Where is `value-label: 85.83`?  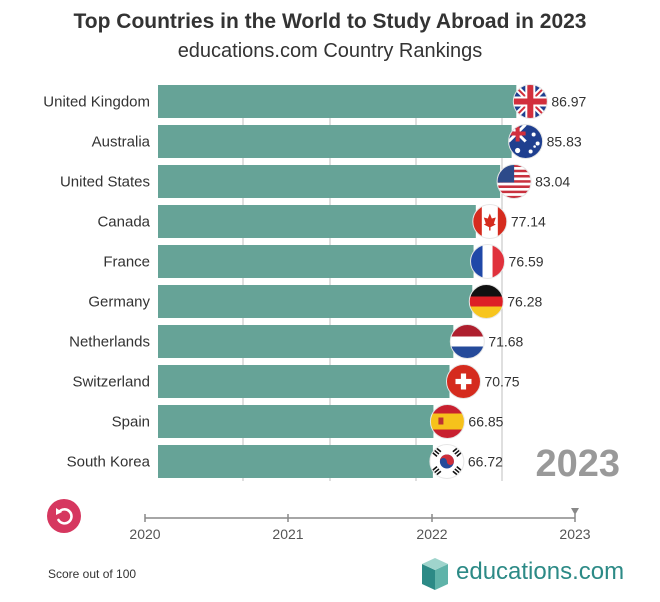
value-label: 85.83 is located at coordinates (564, 142).